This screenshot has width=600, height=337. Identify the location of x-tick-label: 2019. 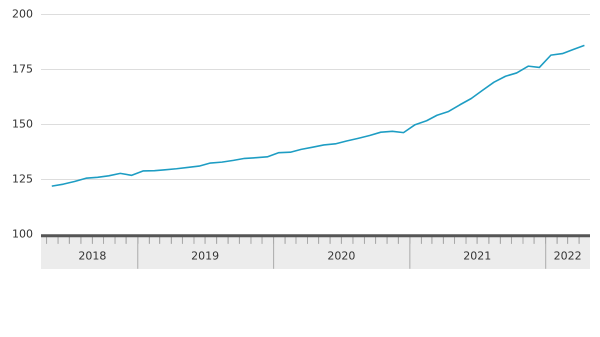
(205, 255).